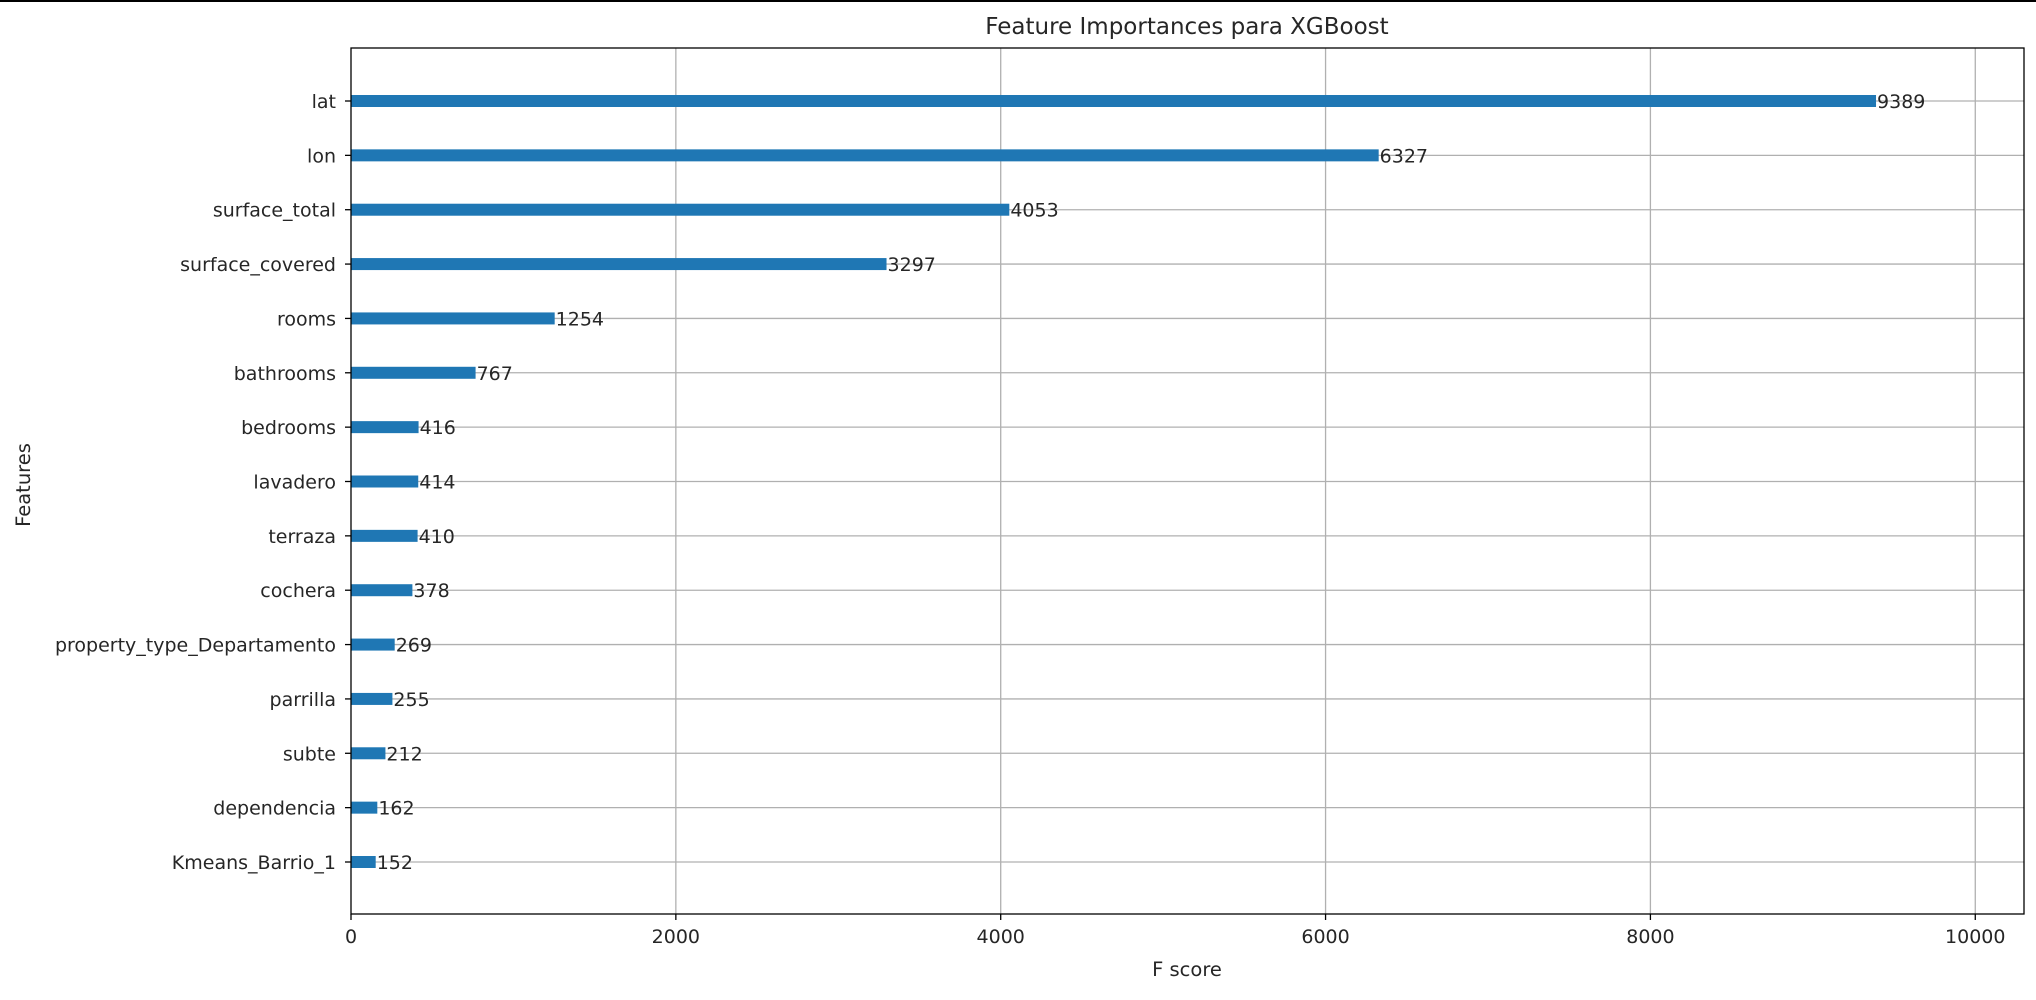 Image resolution: width=2036 pixels, height=1000 pixels. I want to click on y-tick-label: lon, so click(321, 156).